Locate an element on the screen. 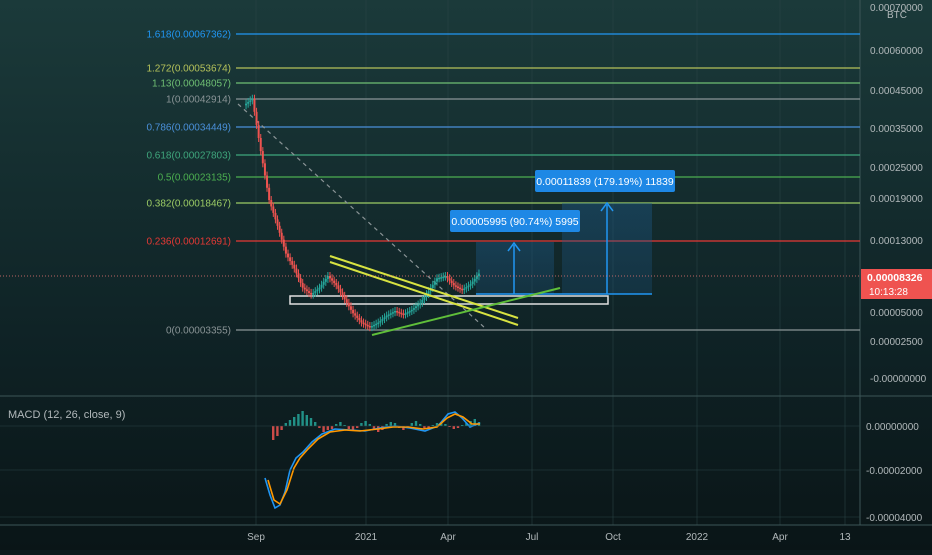 The height and width of the screenshot is (555, 932). fib-label: 0(0.00003355) is located at coordinates (198, 331).